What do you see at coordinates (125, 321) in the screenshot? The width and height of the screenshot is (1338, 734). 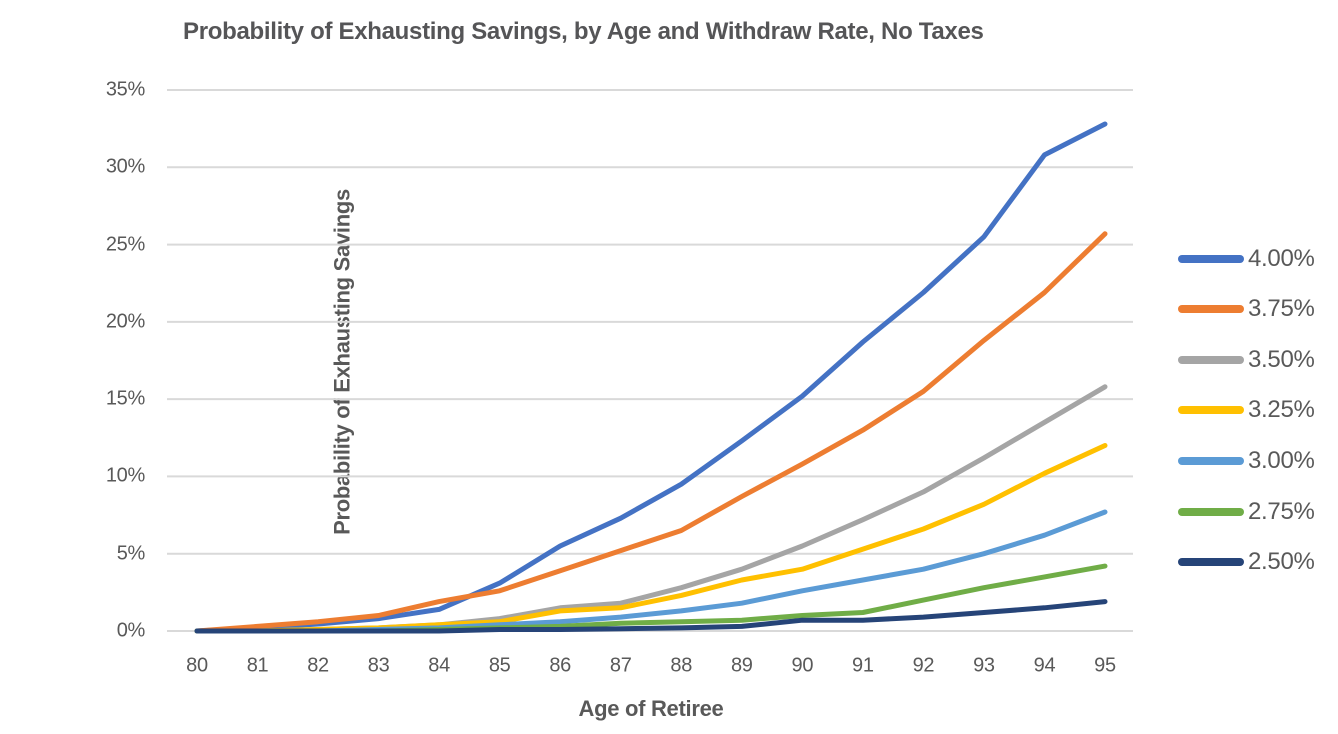 I see `y-tick-label: 20%` at bounding box center [125, 321].